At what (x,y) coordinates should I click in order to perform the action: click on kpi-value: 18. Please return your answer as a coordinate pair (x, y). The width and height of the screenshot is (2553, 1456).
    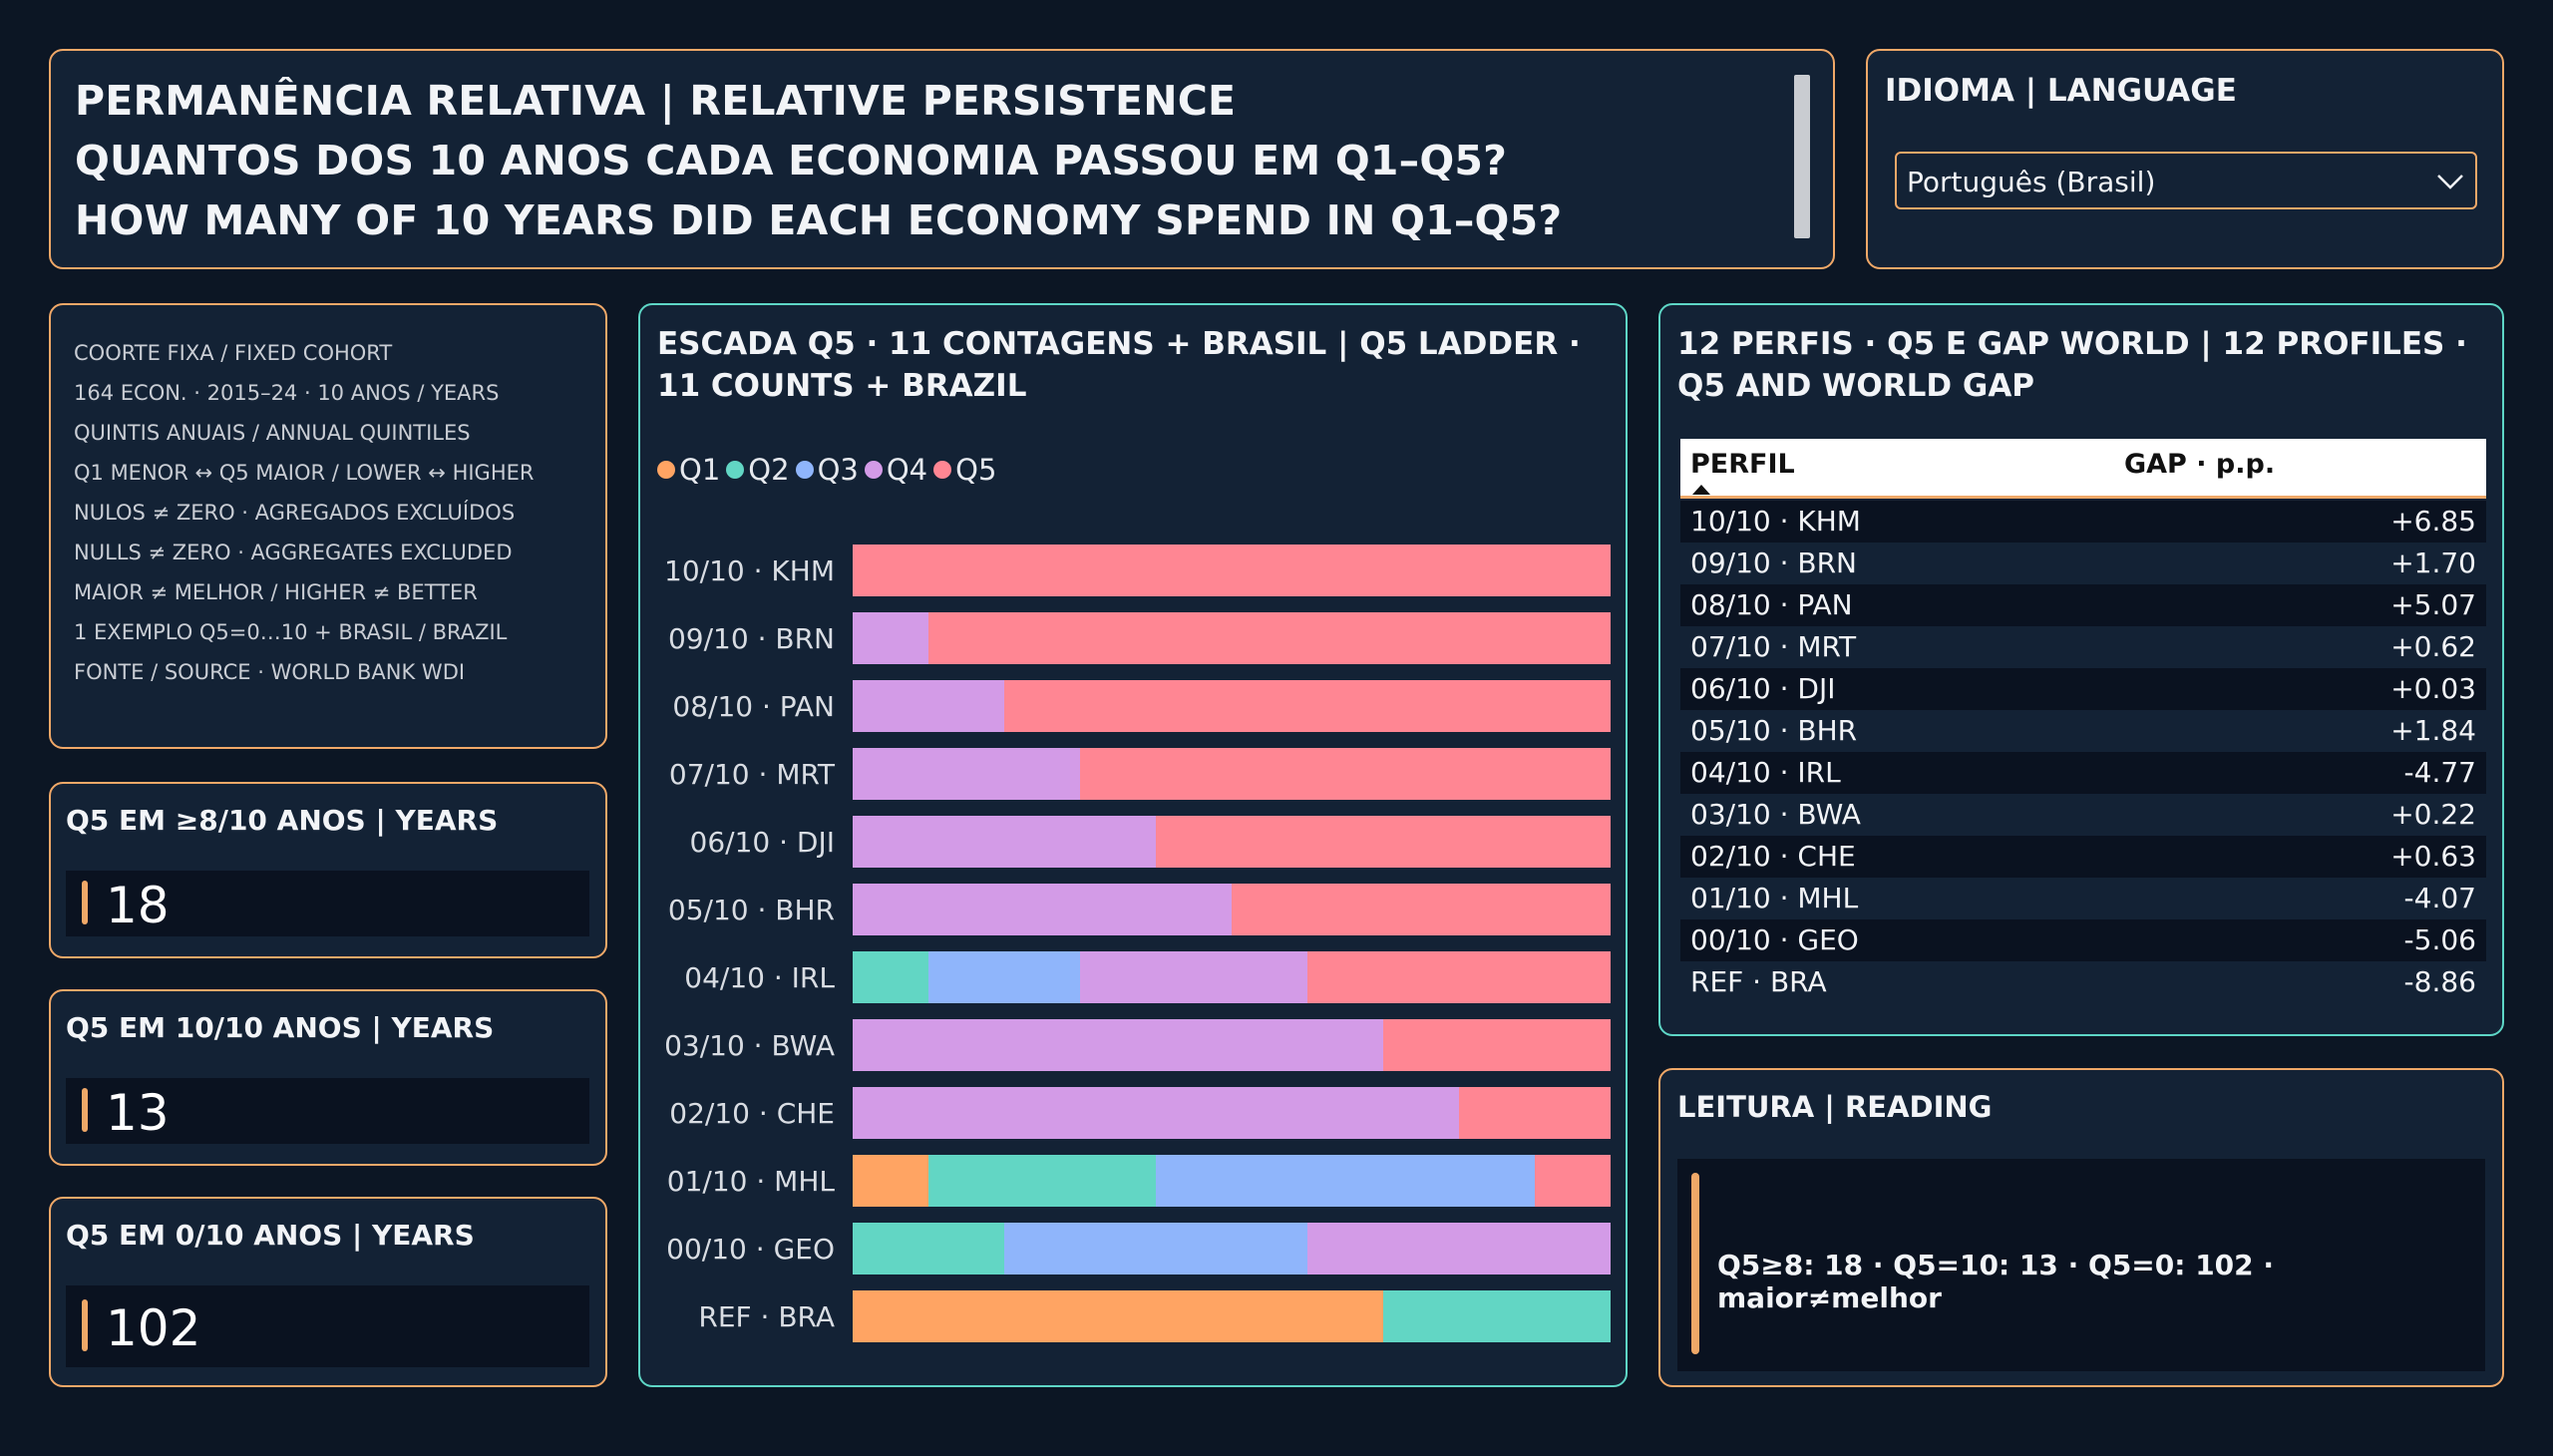
    Looking at the image, I should click on (138, 905).